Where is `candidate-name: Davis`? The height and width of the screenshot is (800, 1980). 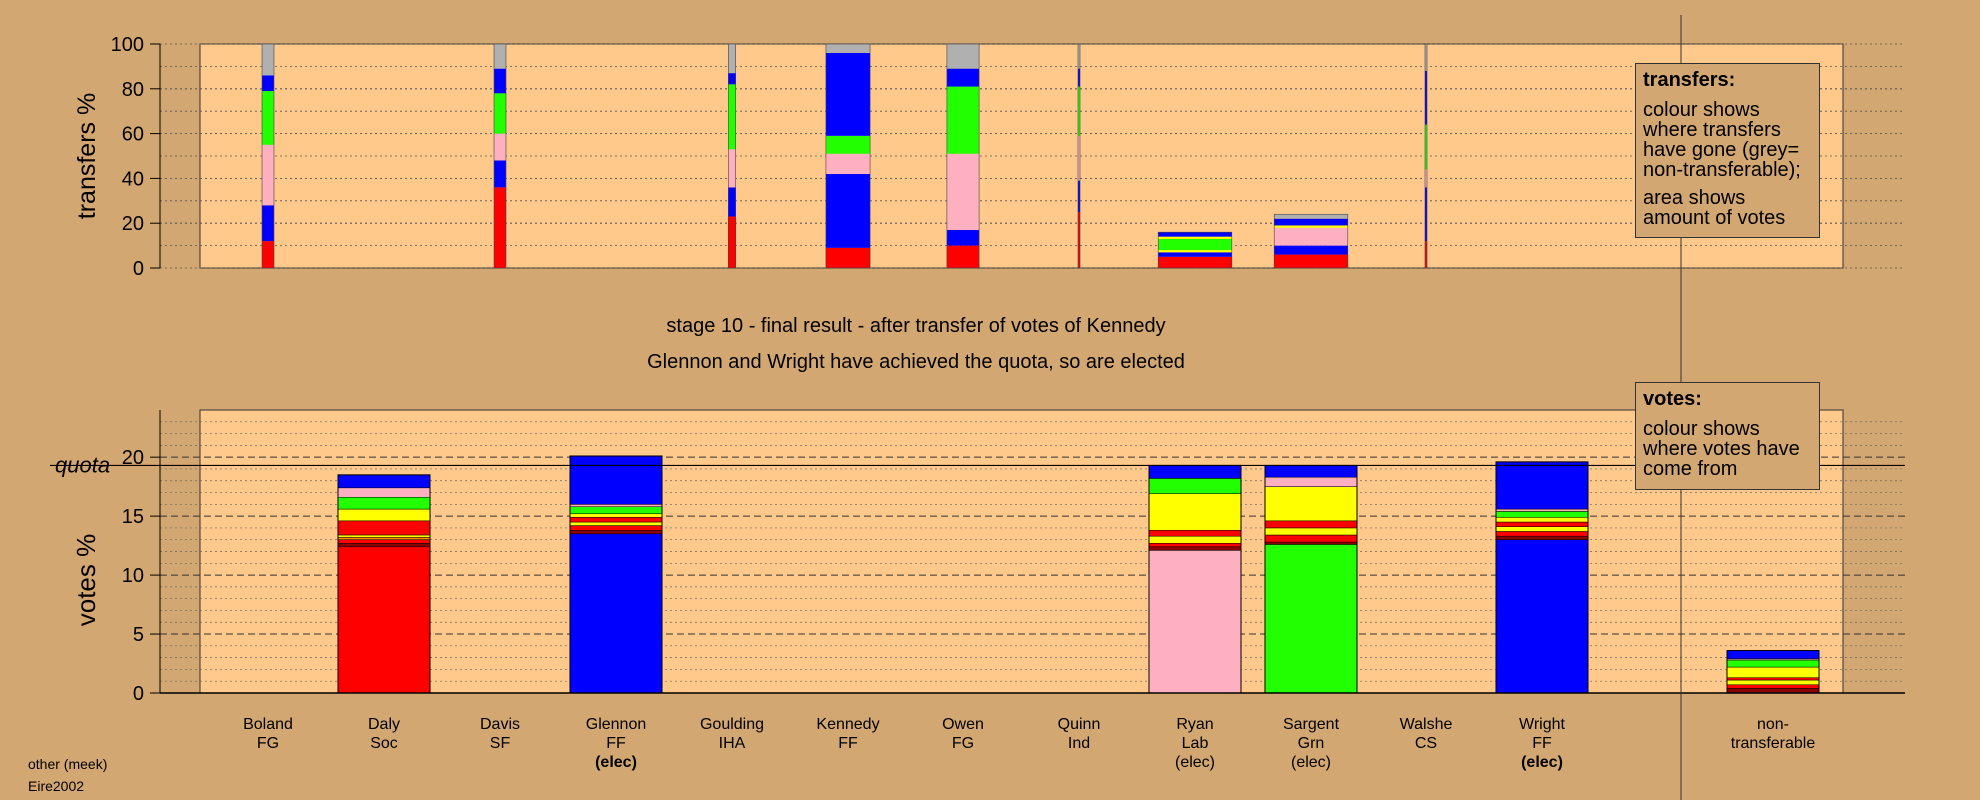 candidate-name: Davis is located at coordinates (500, 724).